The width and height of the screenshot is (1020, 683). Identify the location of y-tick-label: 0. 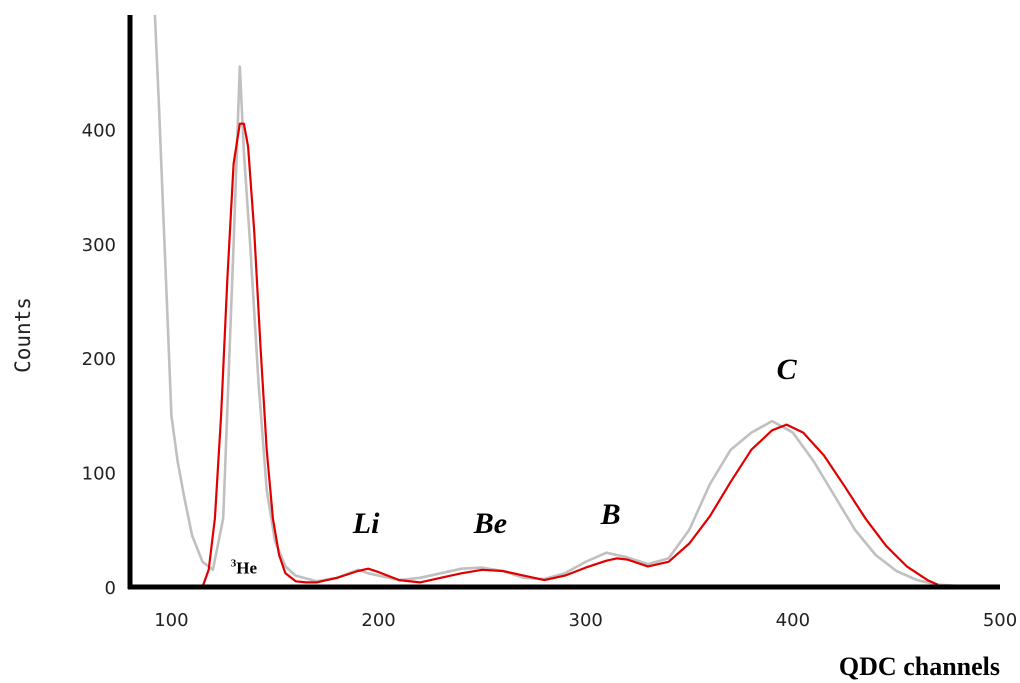
(110, 588).